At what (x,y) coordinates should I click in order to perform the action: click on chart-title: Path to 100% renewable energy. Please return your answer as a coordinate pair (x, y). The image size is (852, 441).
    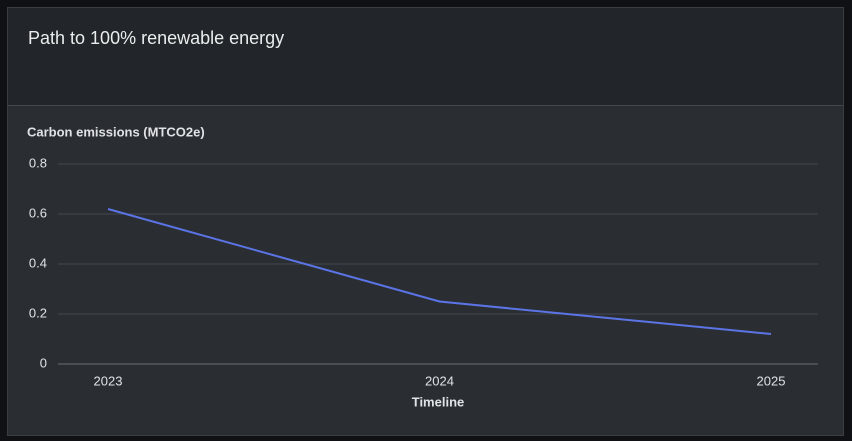
    Looking at the image, I should click on (156, 38).